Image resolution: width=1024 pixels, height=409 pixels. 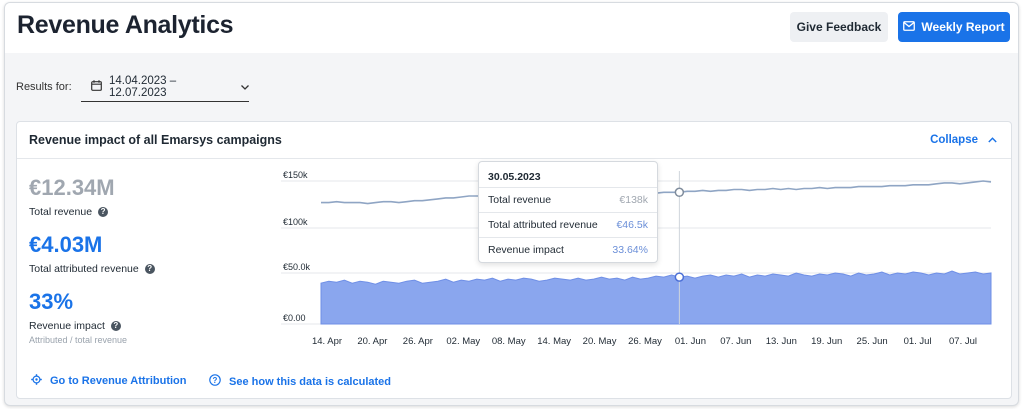 I want to click on date-range-picker: 14.04.2023 – 12.07.2023, so click(x=165, y=87).